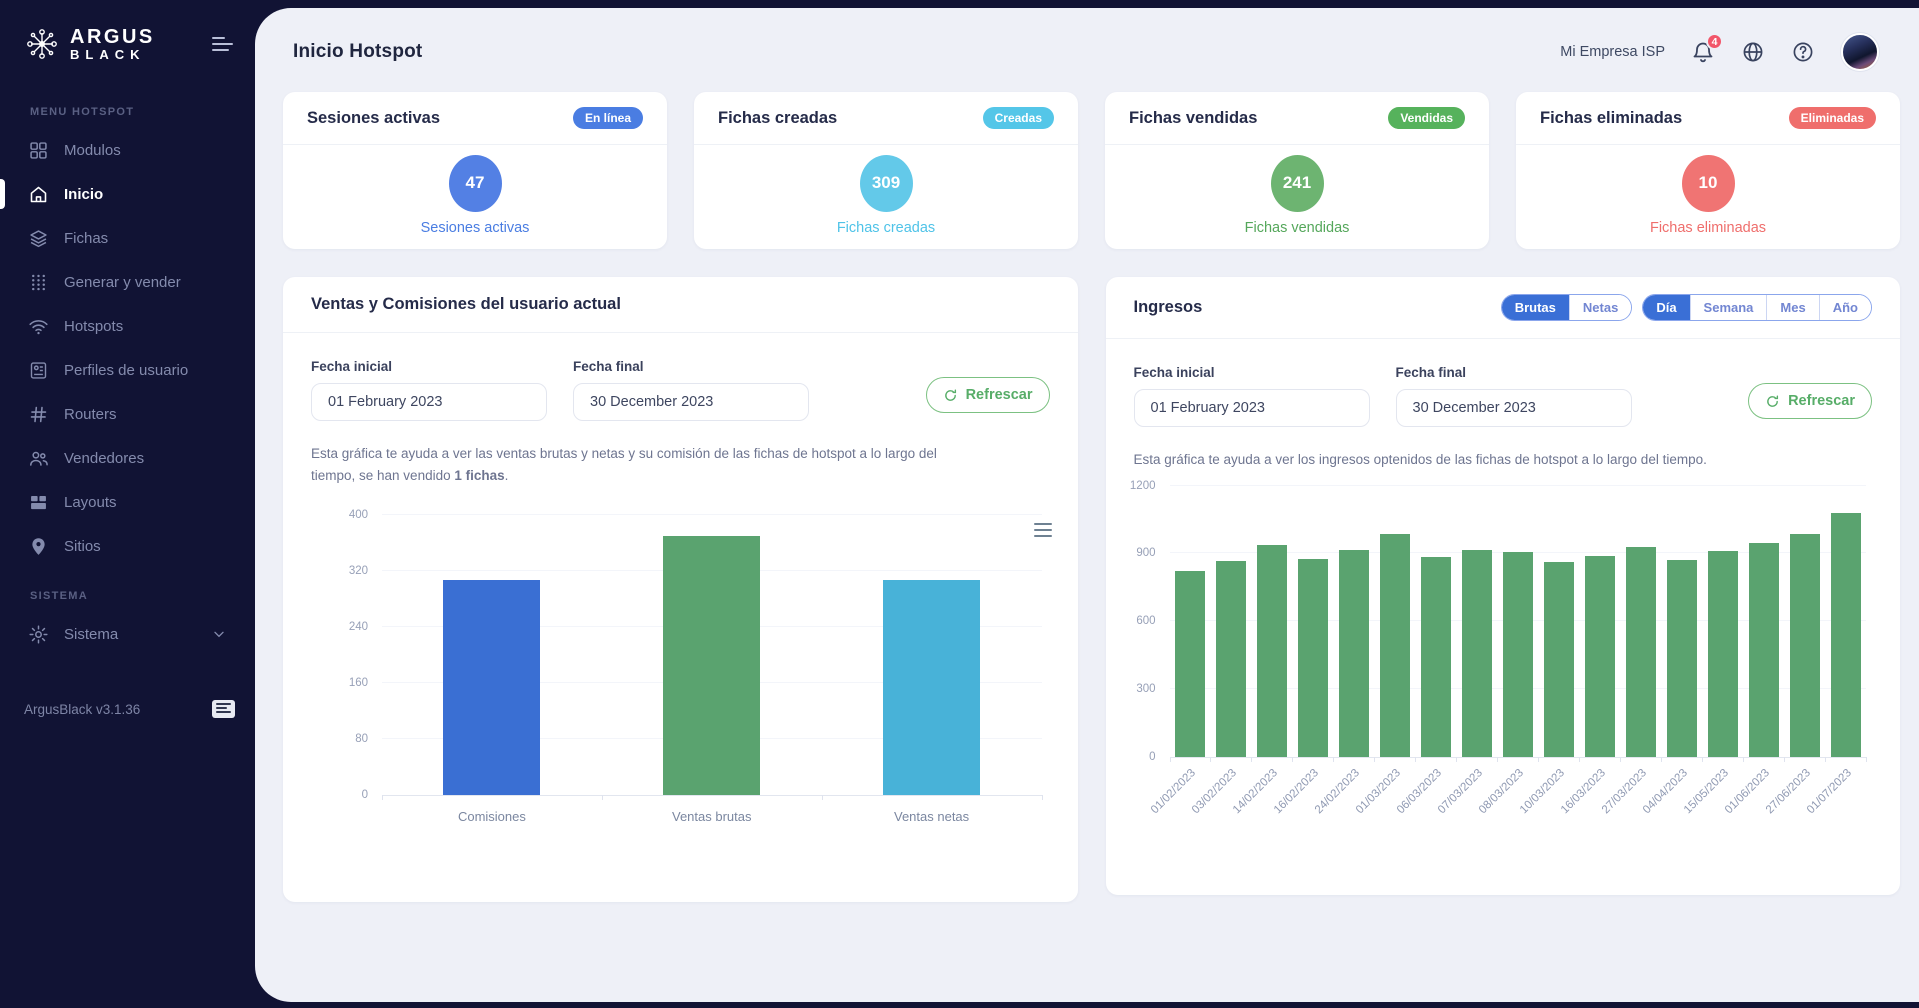  What do you see at coordinates (1042, 530) in the screenshot?
I see `chart-menu-icon` at bounding box center [1042, 530].